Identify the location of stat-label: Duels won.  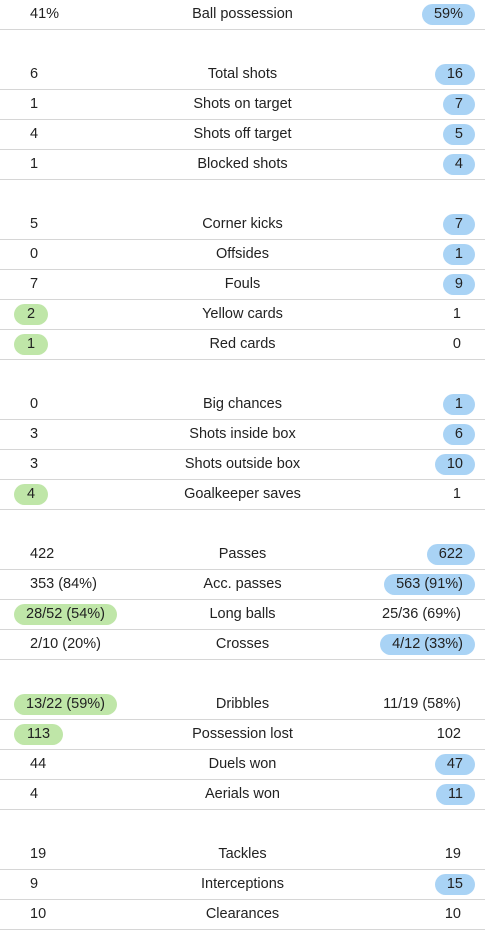
(242, 764).